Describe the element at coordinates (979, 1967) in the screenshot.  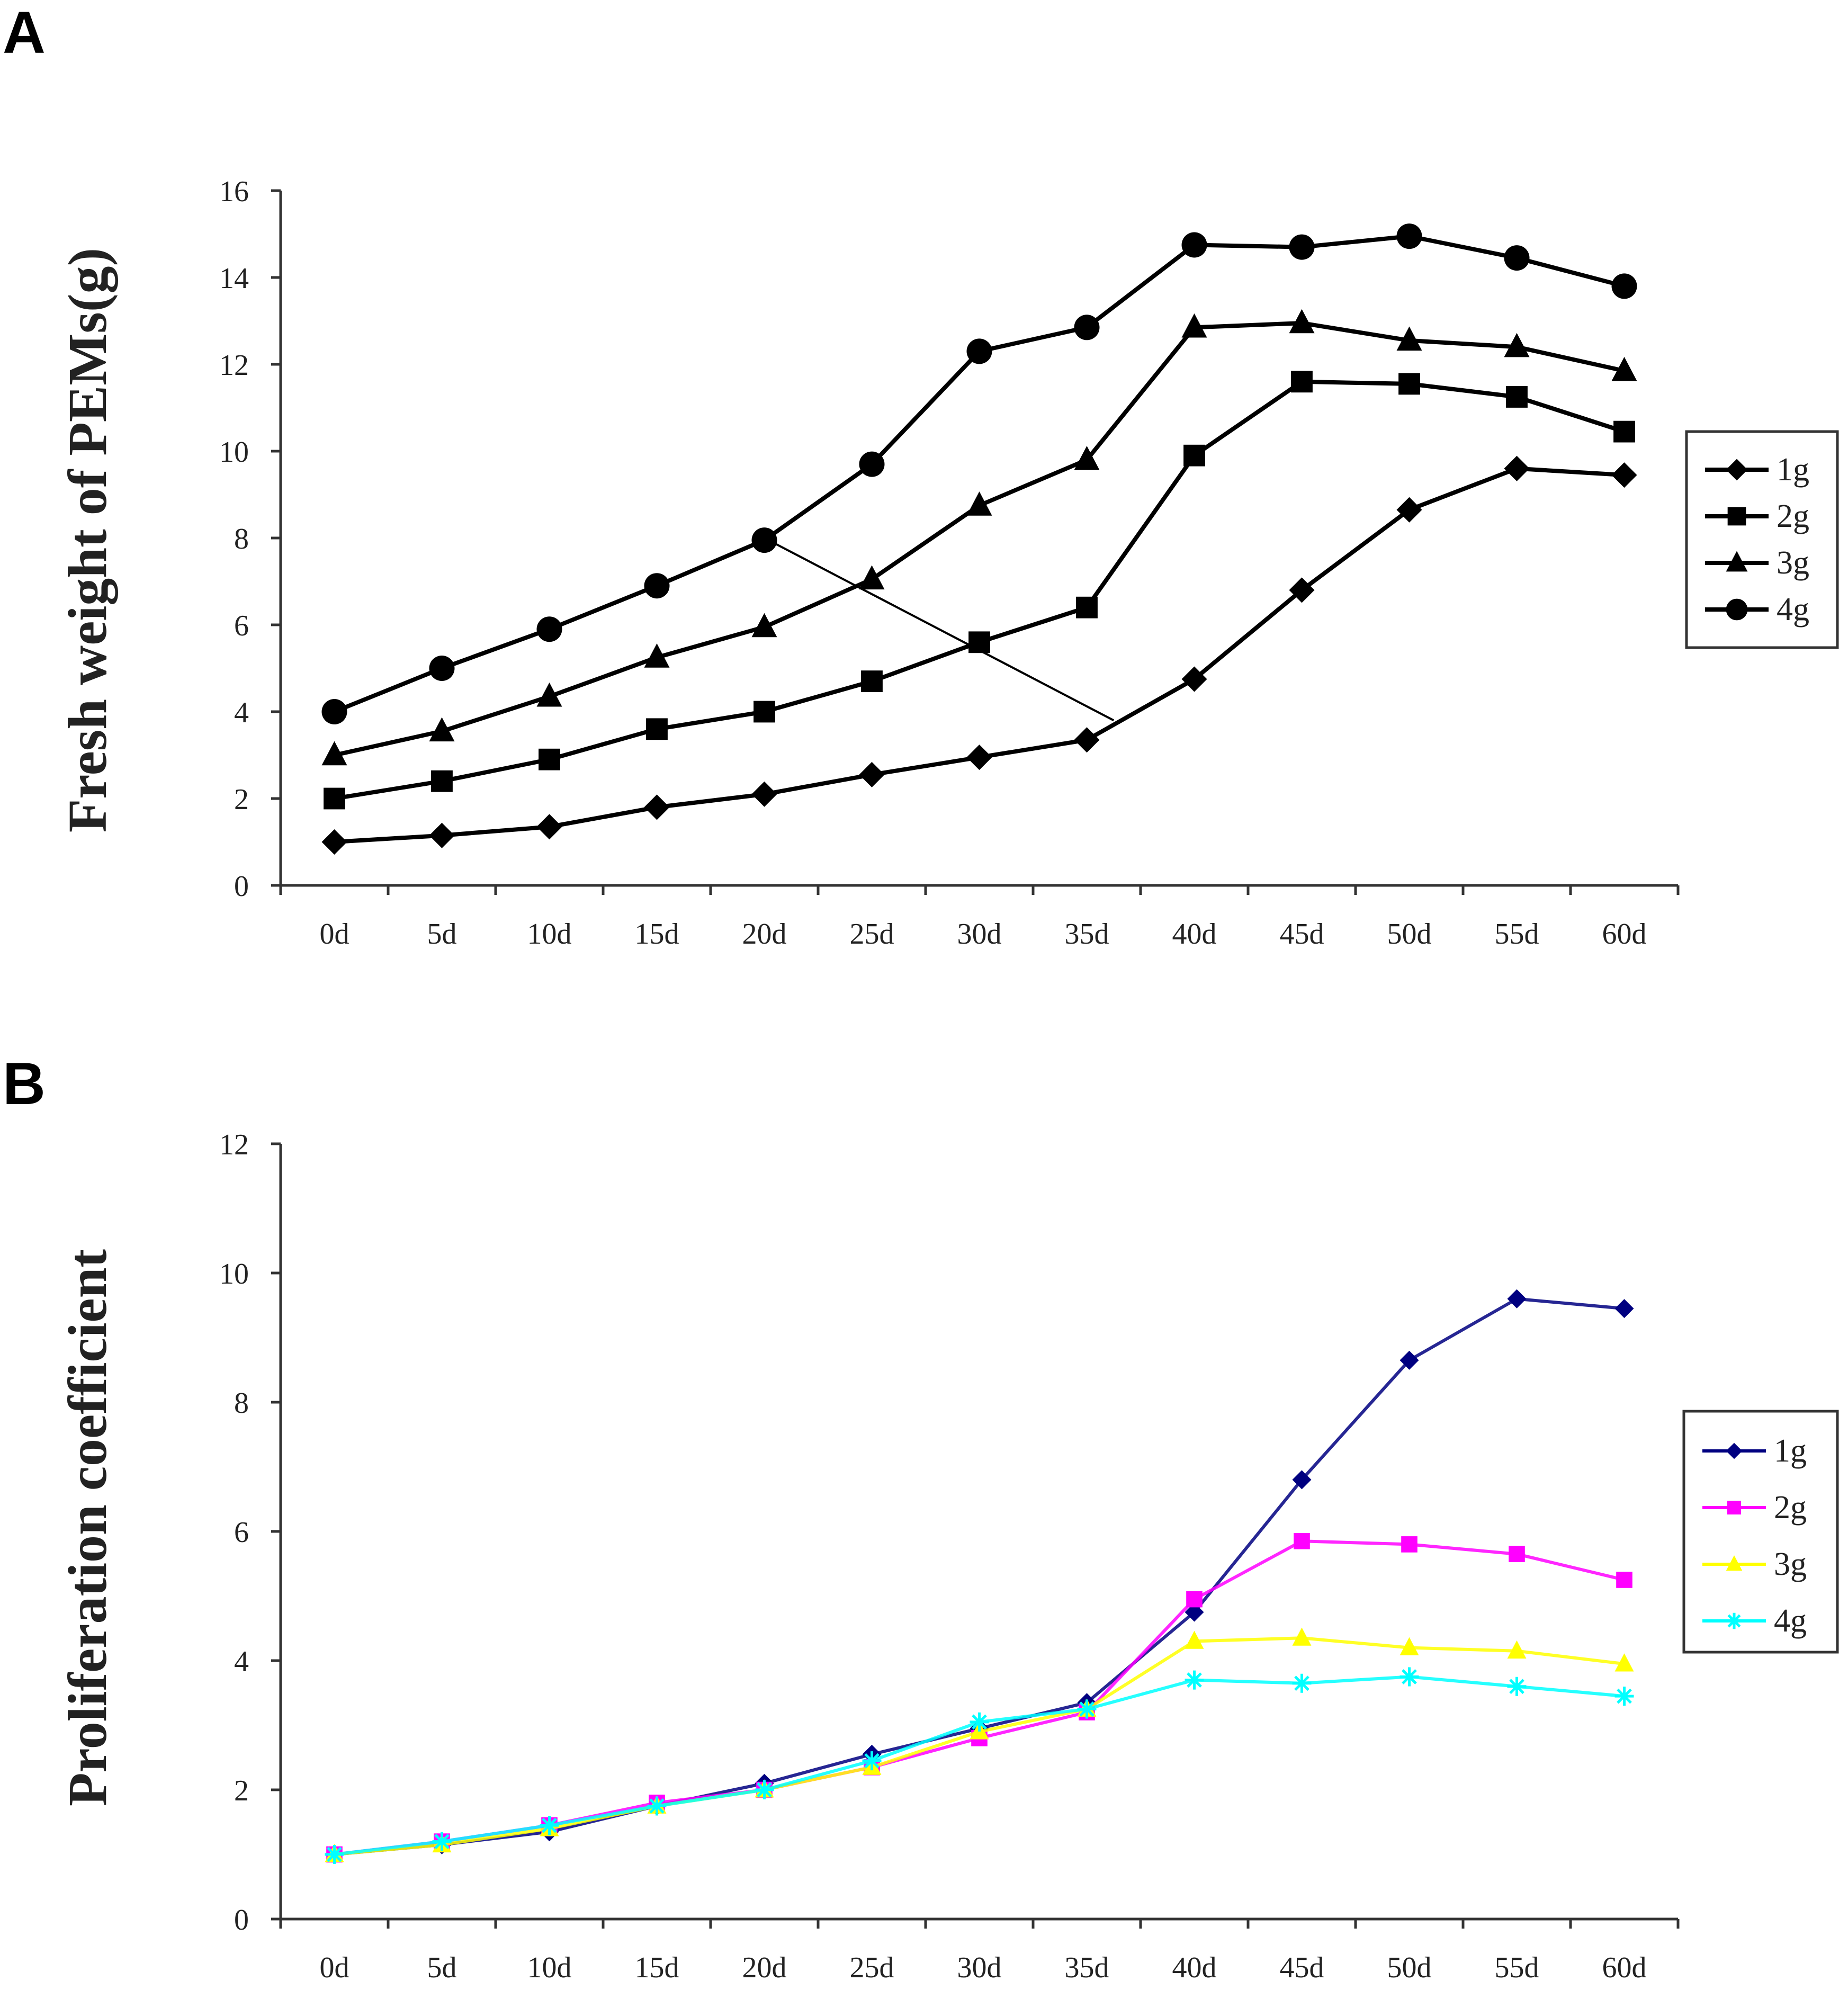
I see `x-tick-label-30d: 30d` at that location.